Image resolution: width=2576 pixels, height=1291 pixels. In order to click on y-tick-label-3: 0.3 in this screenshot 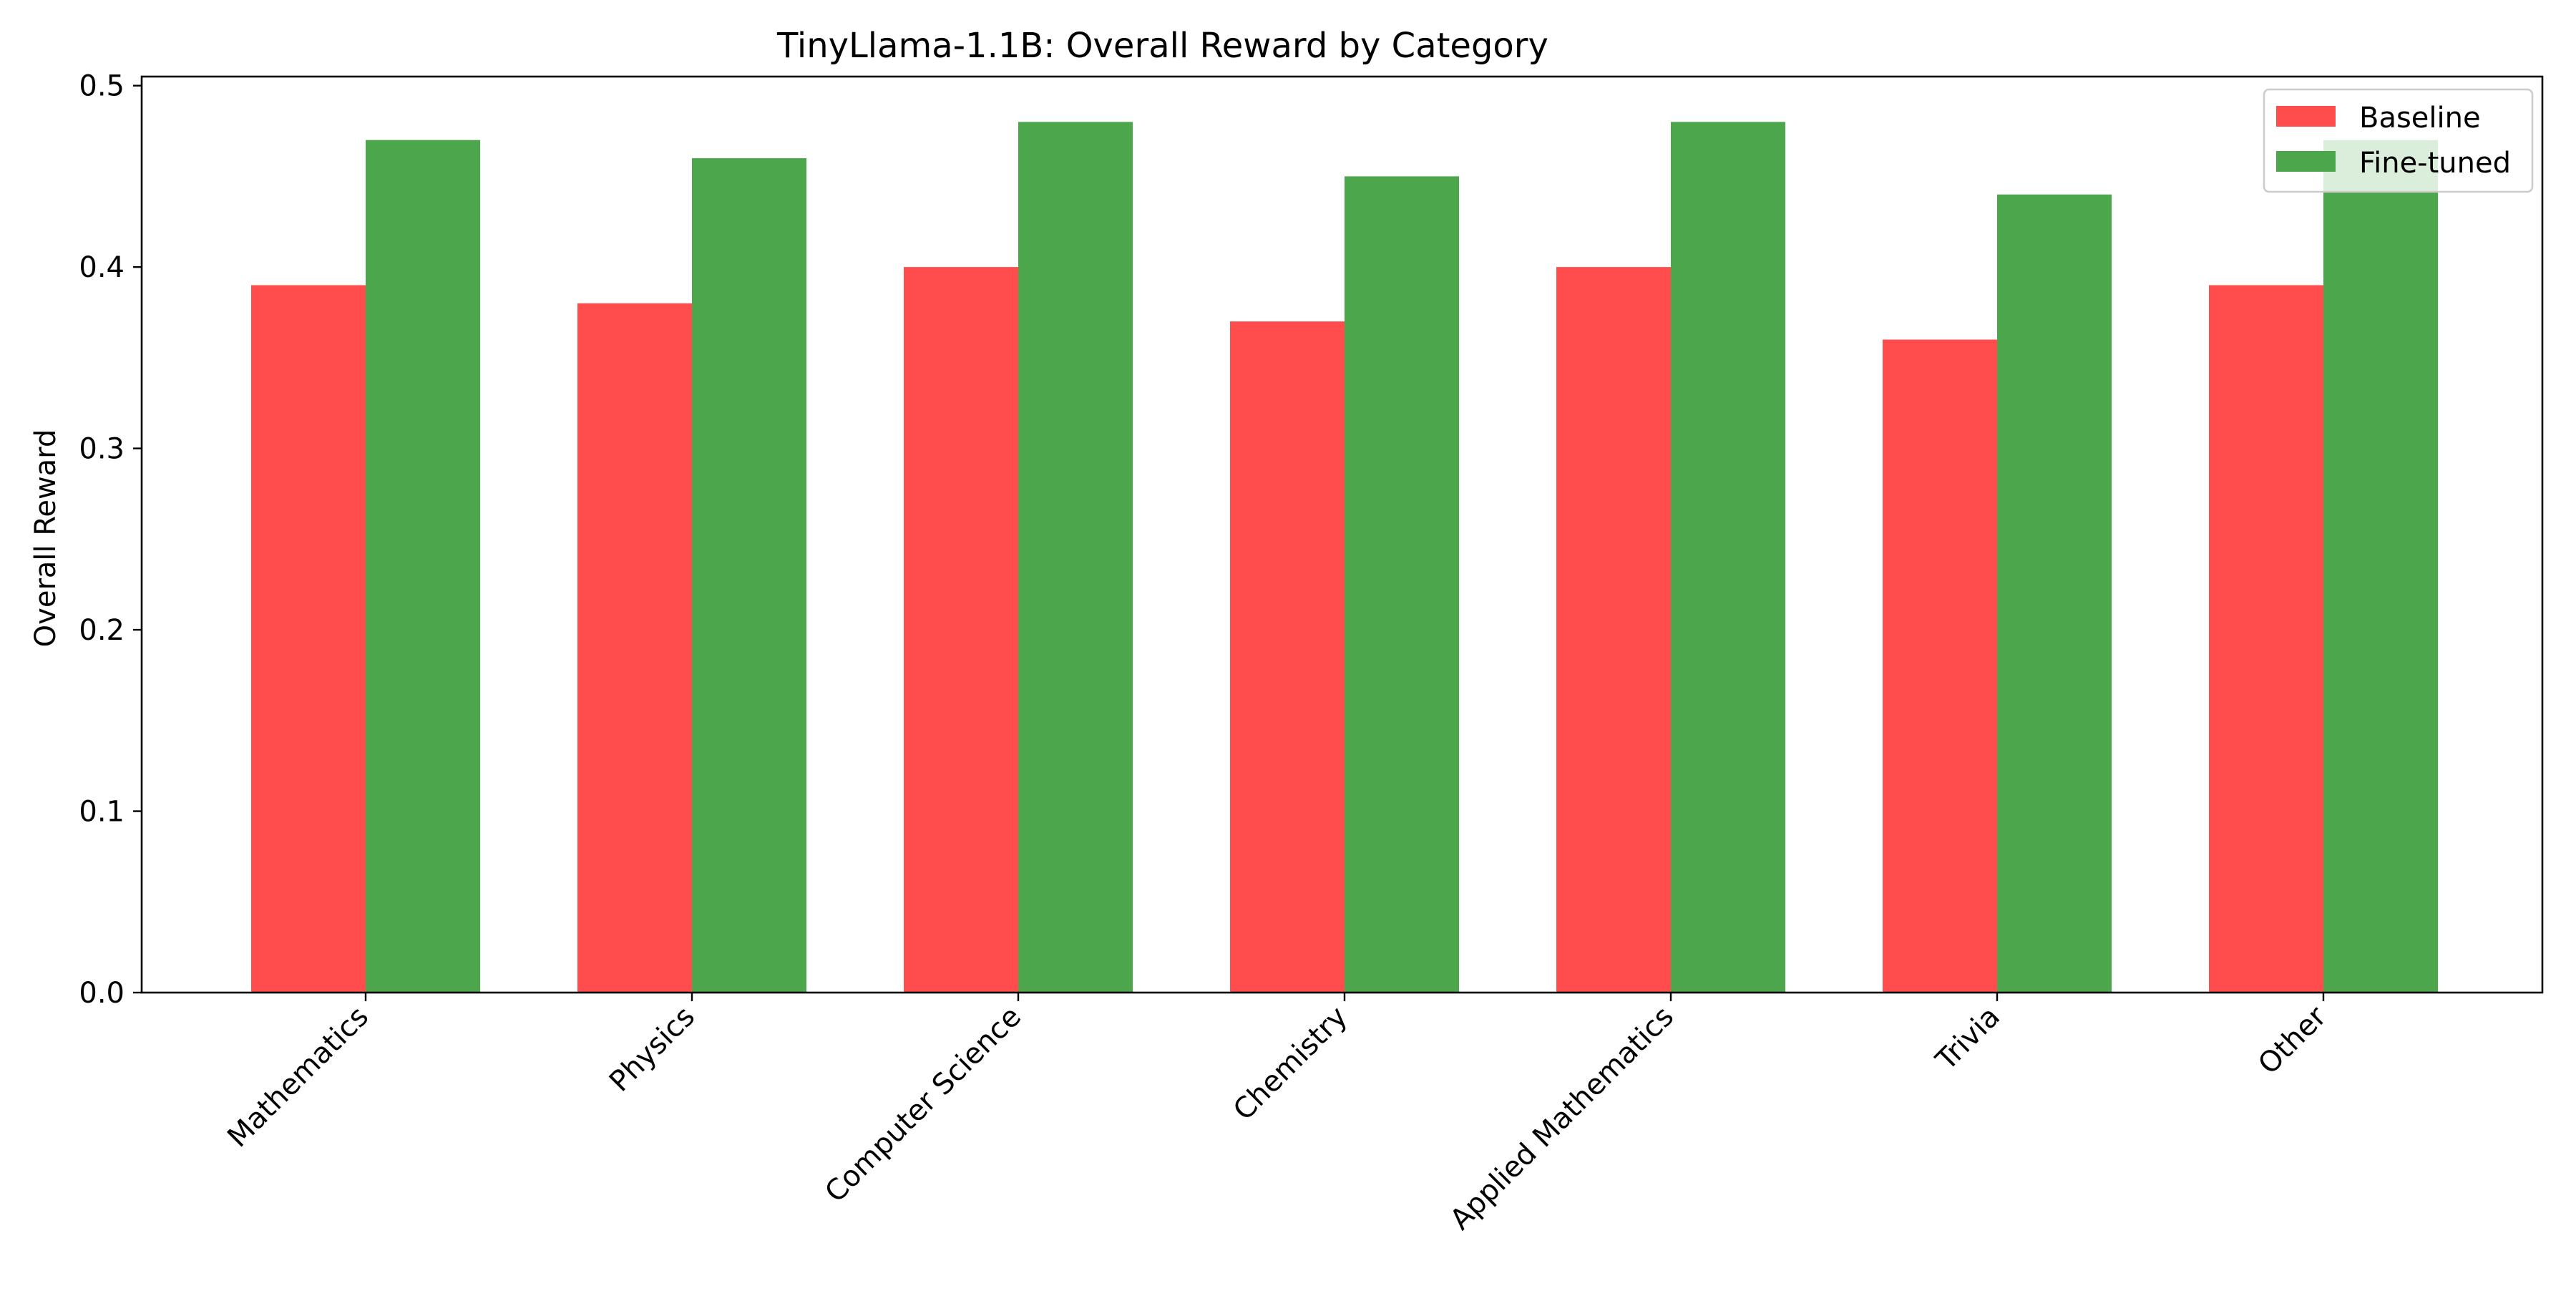, I will do `click(102, 449)`.